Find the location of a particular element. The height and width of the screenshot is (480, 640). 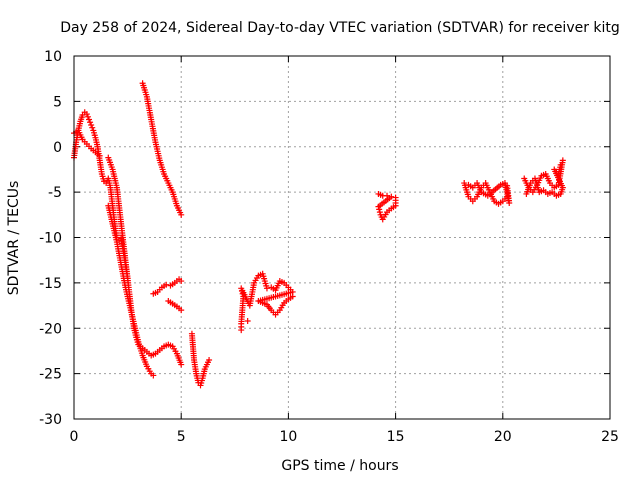

y-tick-label: -15 is located at coordinates (50, 284).